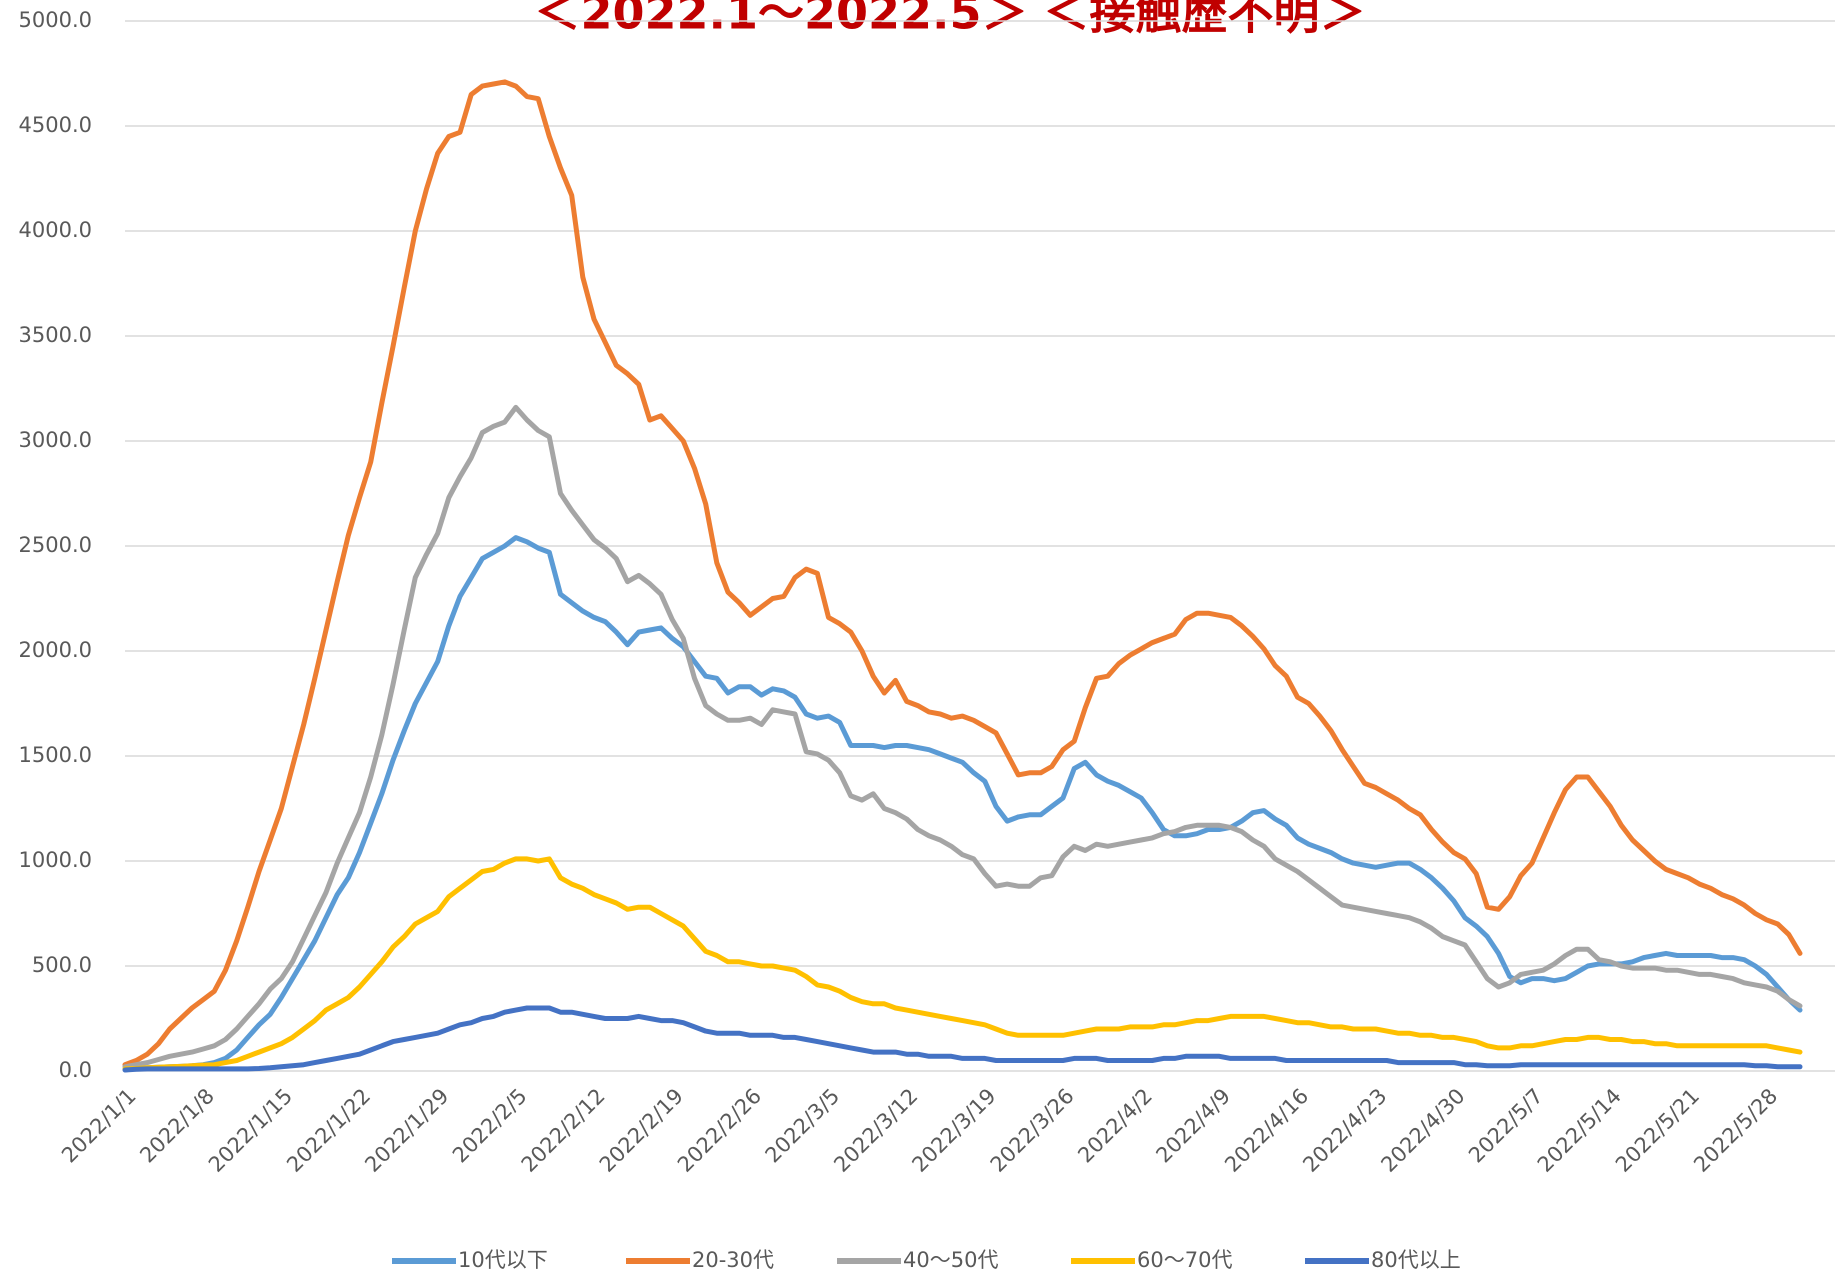 The image size is (1835, 1278). Describe the element at coordinates (1416, 1260) in the screenshot. I see `legend-label: 80代以上` at that location.